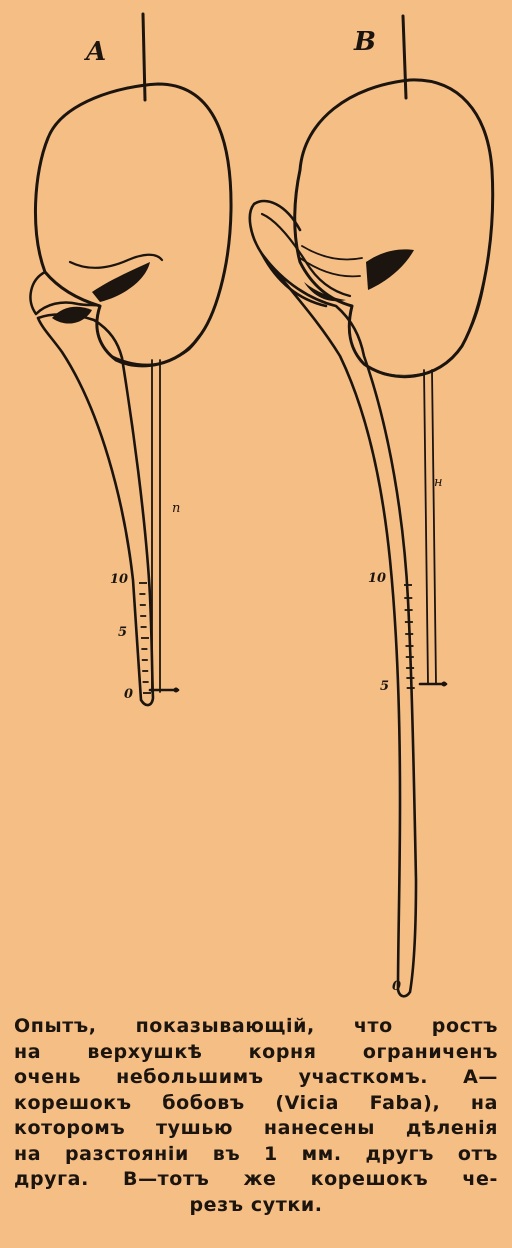 Image resolution: width=512 pixels, height=1248 pixels. Describe the element at coordinates (426, 527) in the screenshot. I see `panel-b-needle-left` at that location.